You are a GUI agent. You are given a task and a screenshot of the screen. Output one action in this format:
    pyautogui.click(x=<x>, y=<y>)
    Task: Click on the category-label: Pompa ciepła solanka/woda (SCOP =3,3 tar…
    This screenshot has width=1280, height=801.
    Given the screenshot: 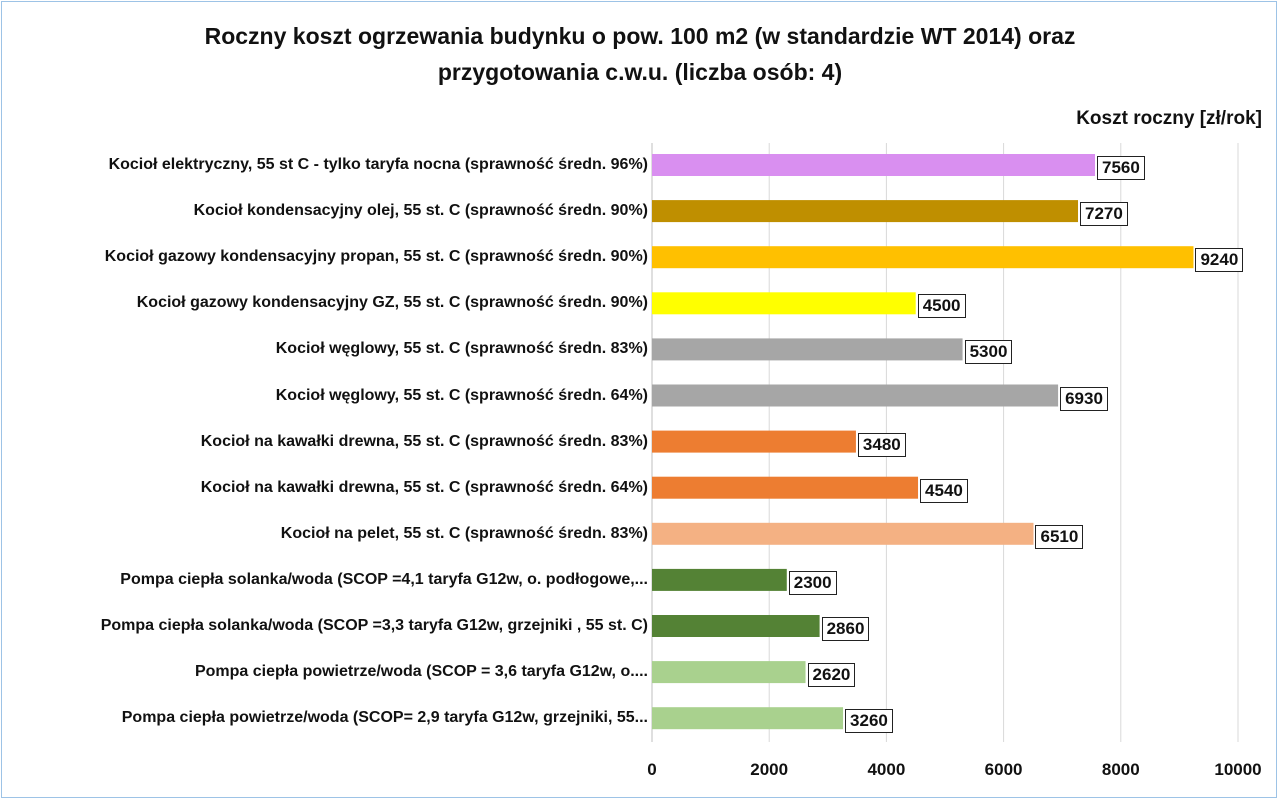 What is the action you would take?
    pyautogui.click(x=374, y=625)
    